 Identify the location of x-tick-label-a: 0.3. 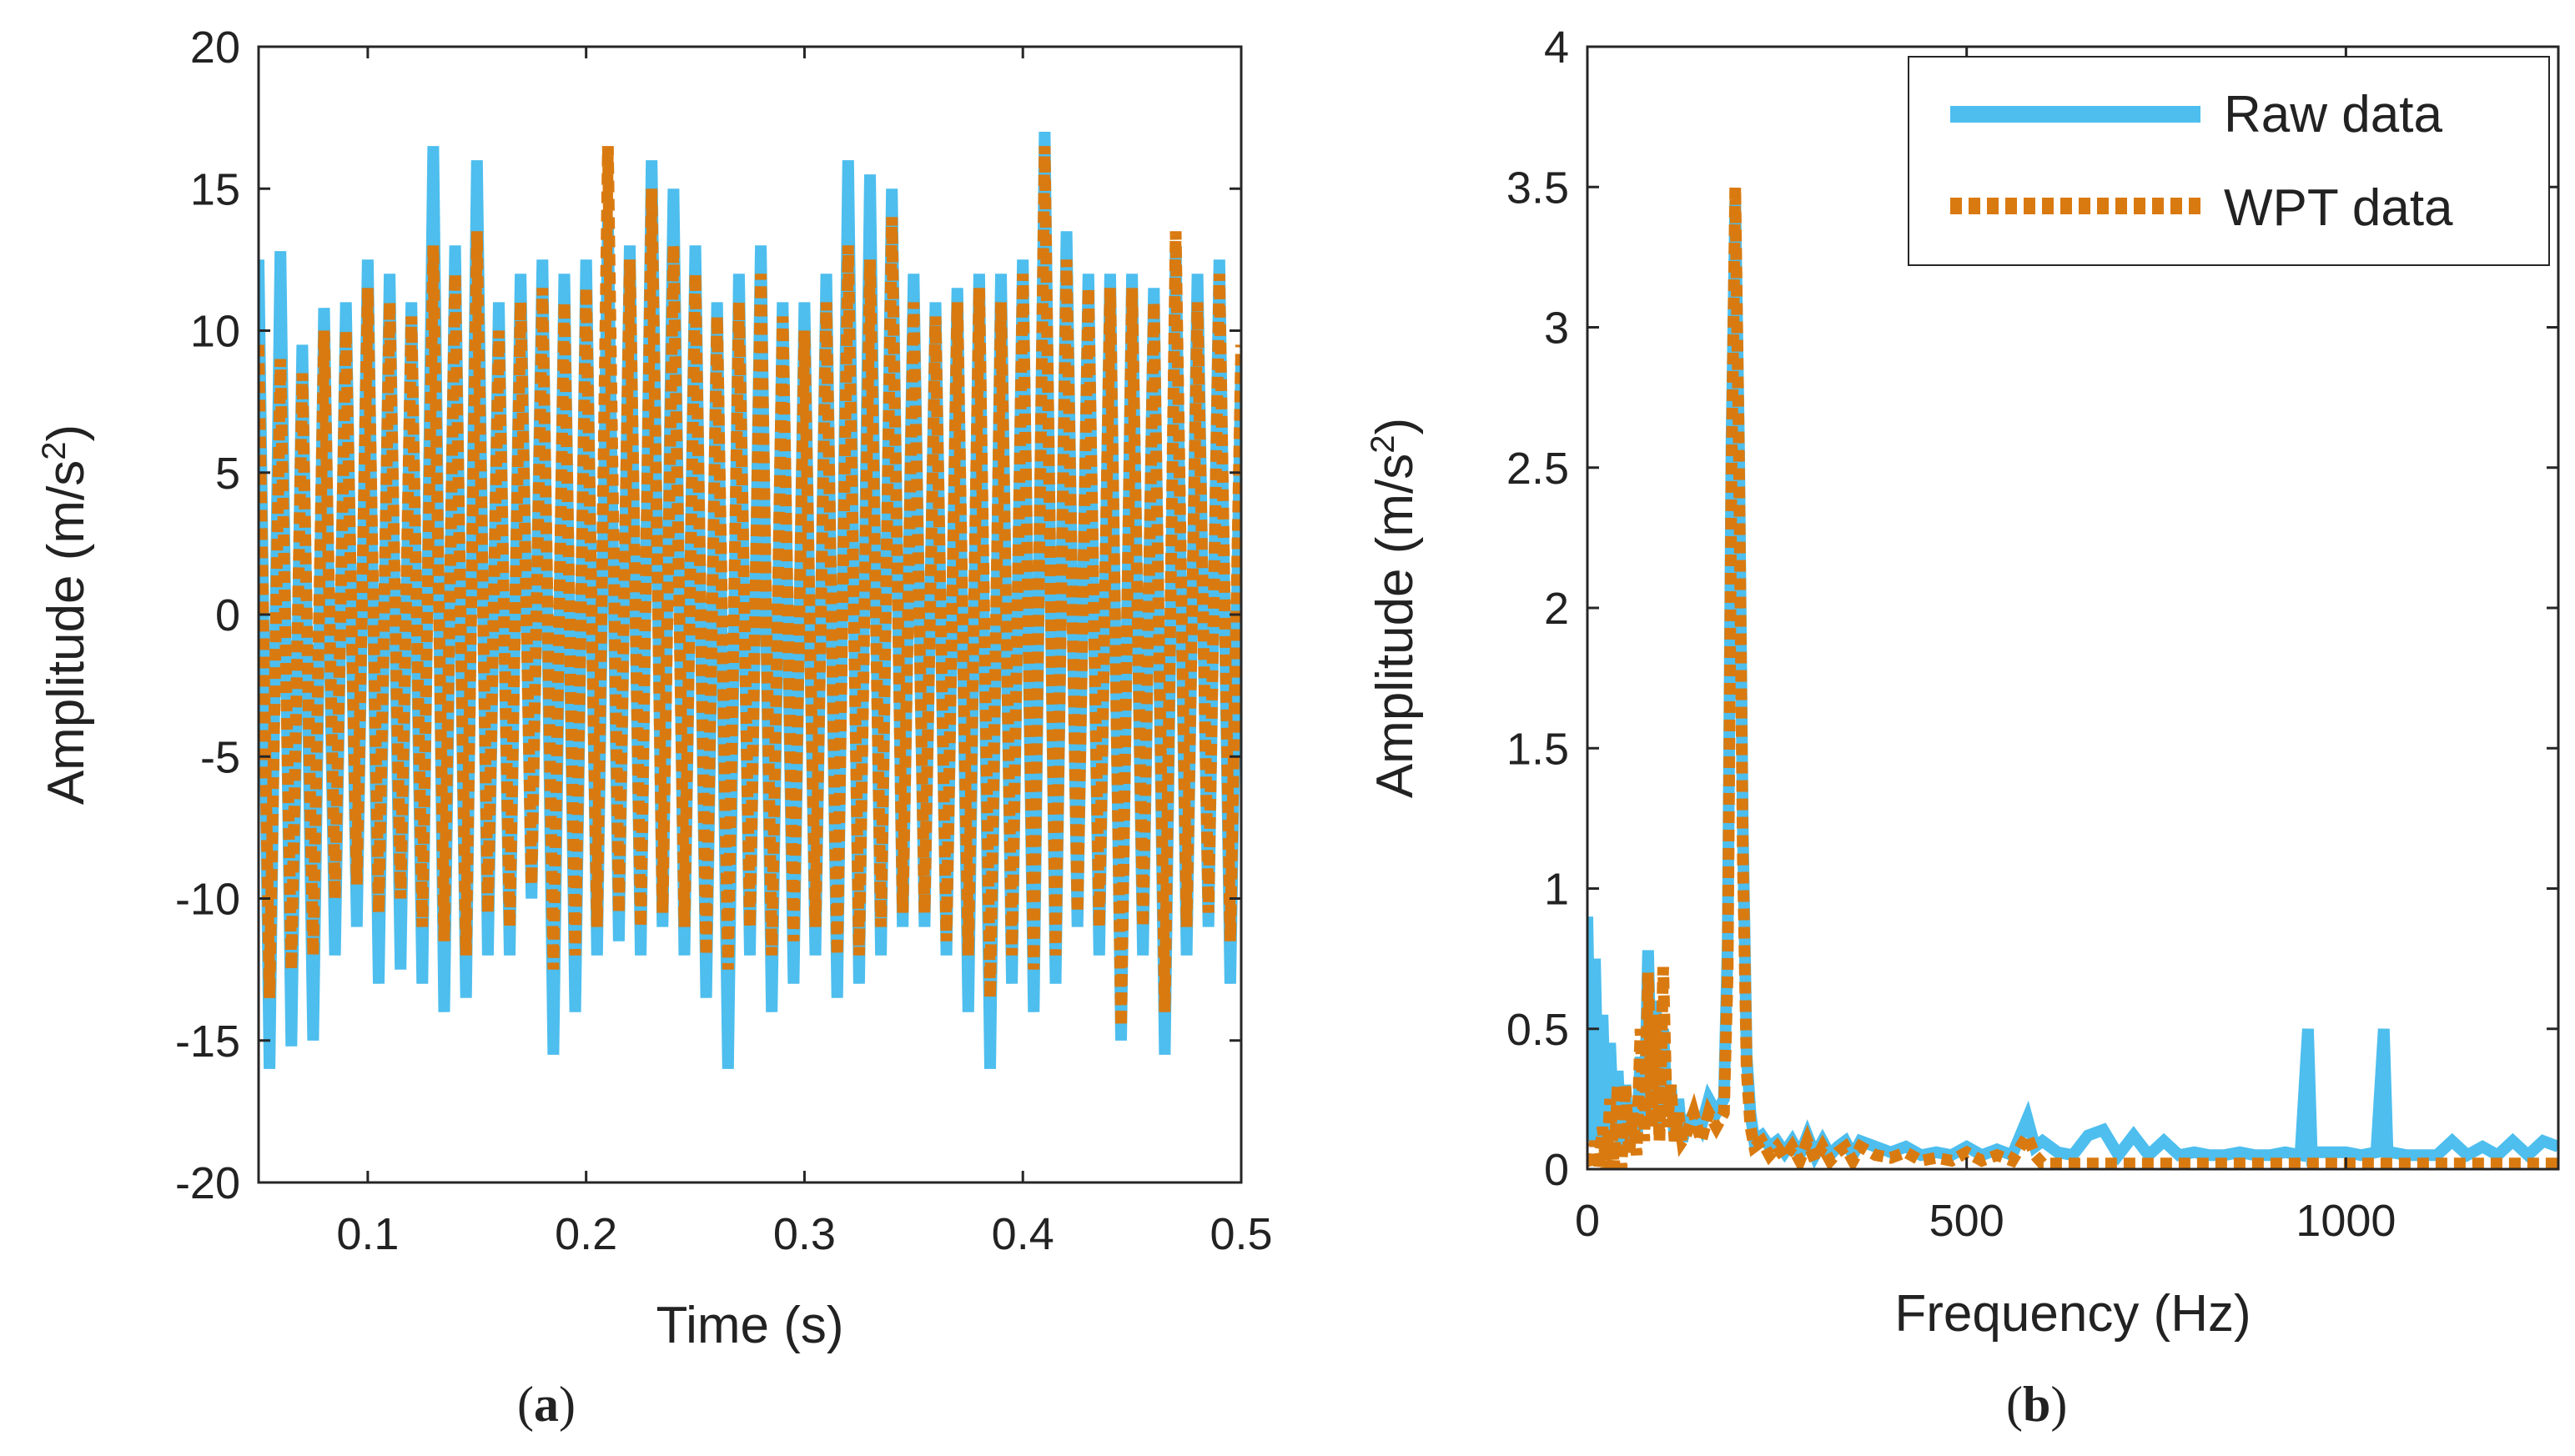
(804, 1234).